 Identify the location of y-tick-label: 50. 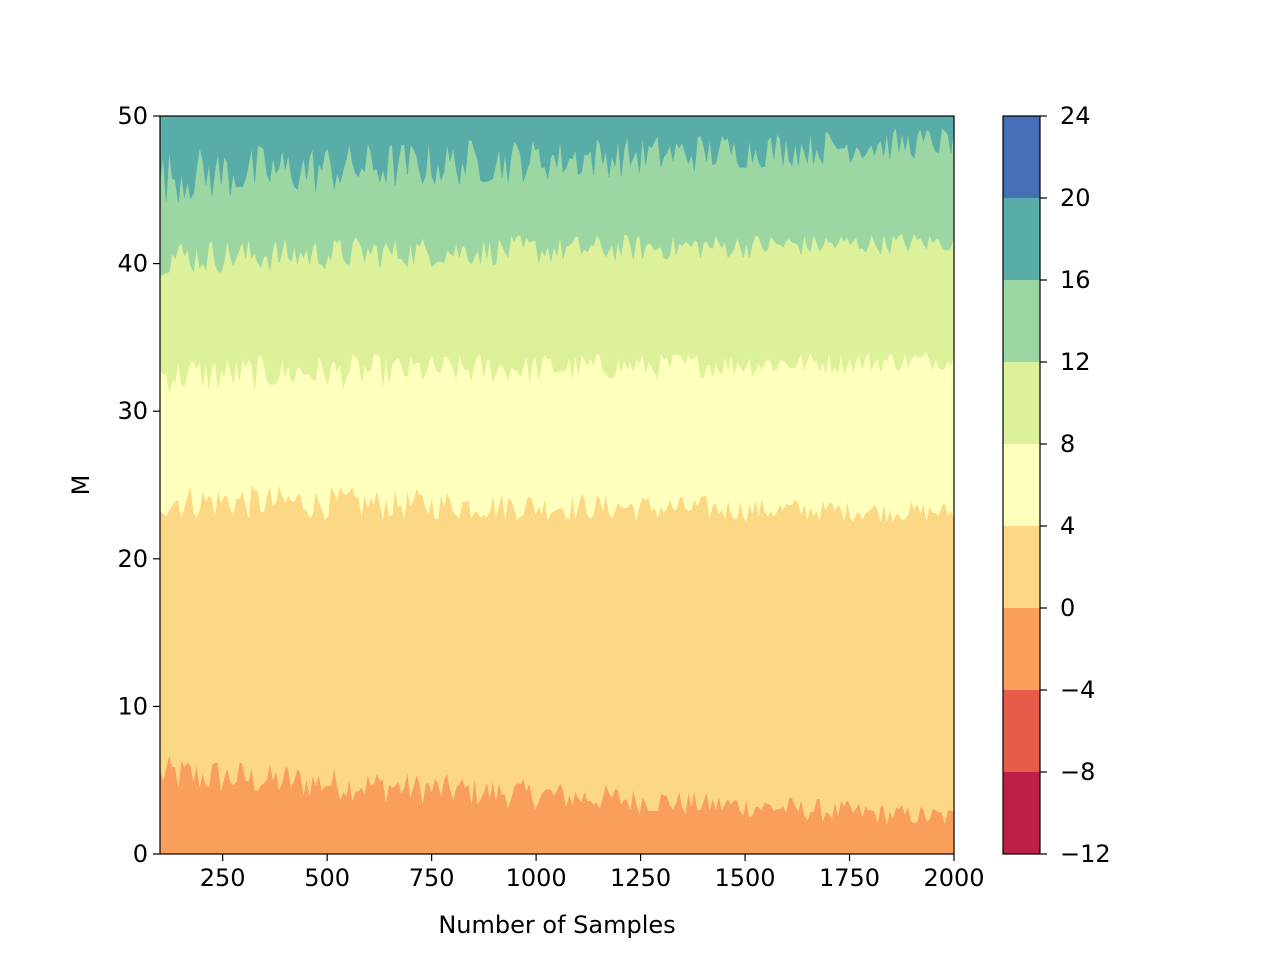
(132, 116).